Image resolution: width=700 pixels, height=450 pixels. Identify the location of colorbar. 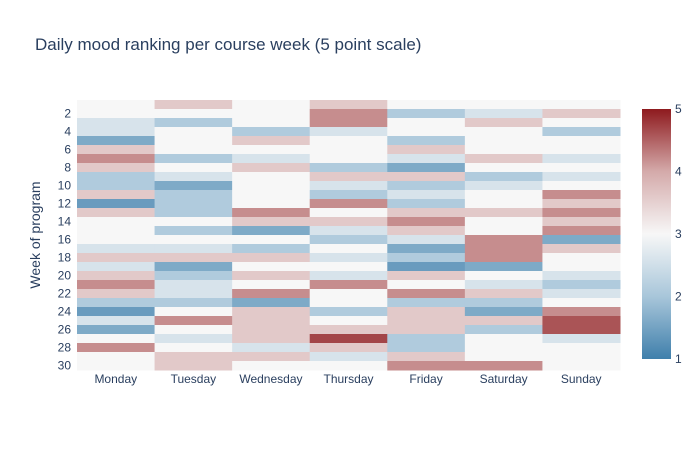
(656, 234).